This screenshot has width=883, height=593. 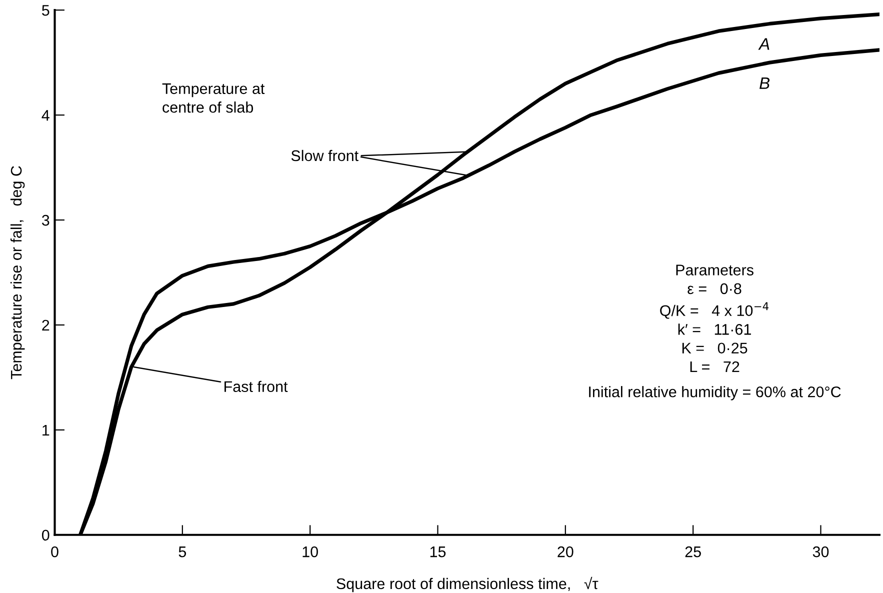 What do you see at coordinates (46, 325) in the screenshot?
I see `y-tick-label: 2` at bounding box center [46, 325].